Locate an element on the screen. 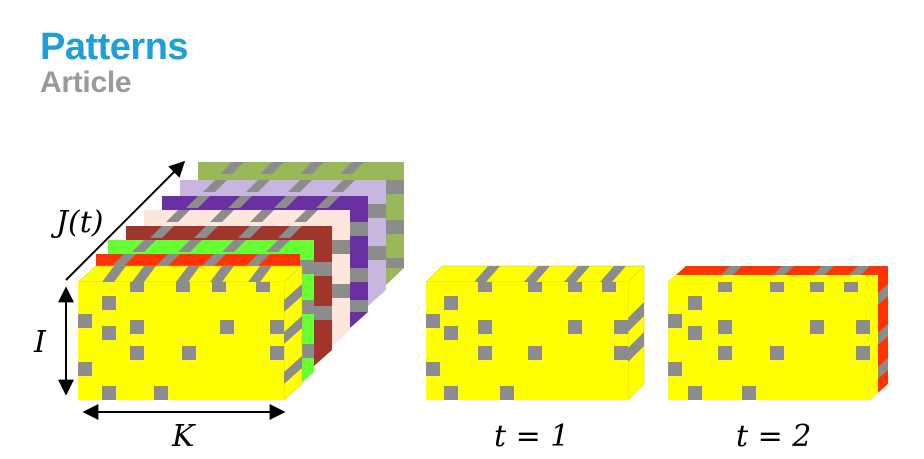 This screenshot has width=924, height=459. label-t1: t = 1 is located at coordinates (531, 436).